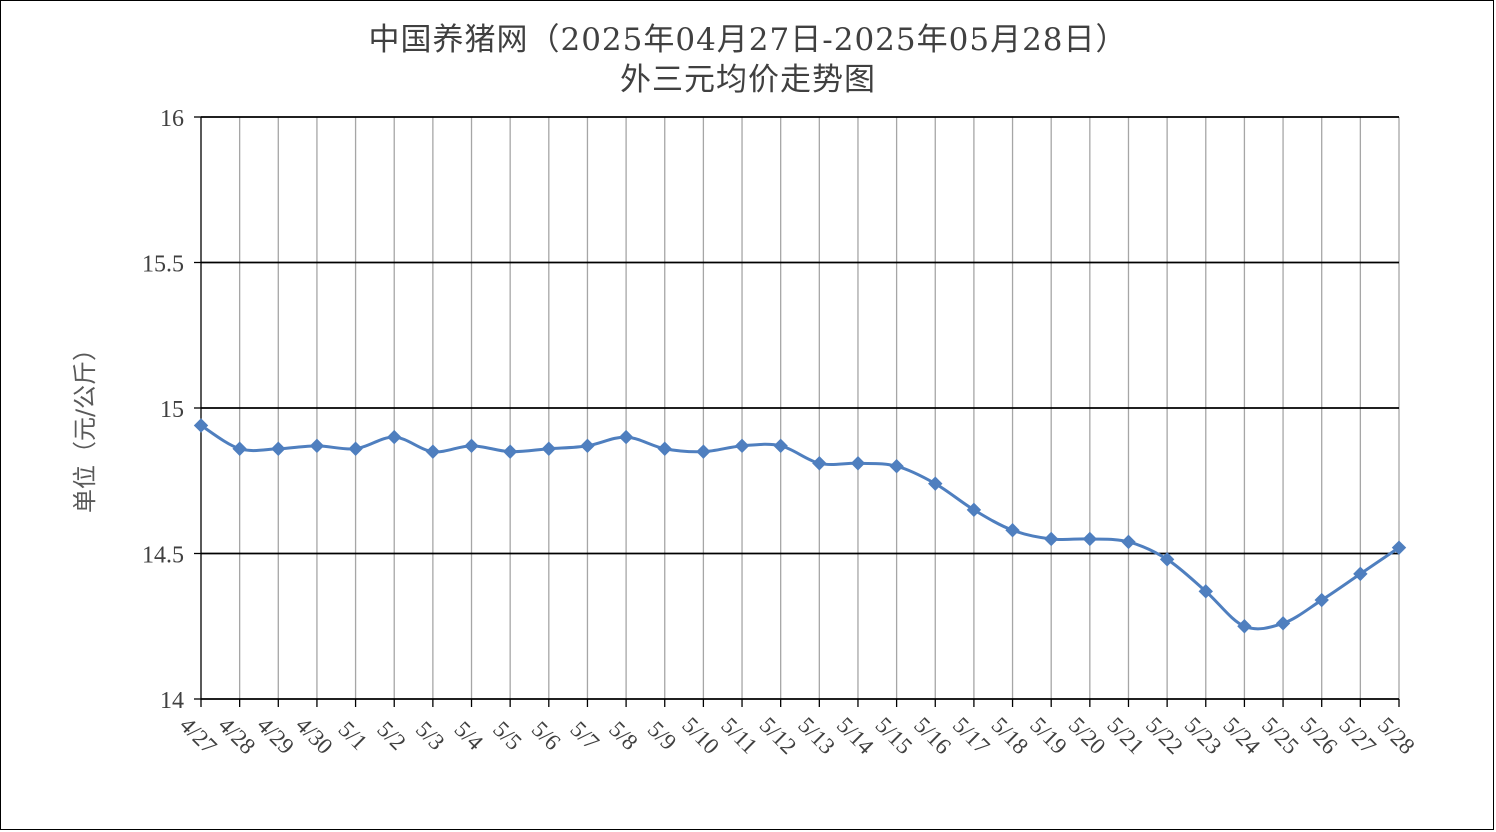 The image size is (1496, 832). What do you see at coordinates (971, 735) in the screenshot?
I see `x-tick-label: 5/17` at bounding box center [971, 735].